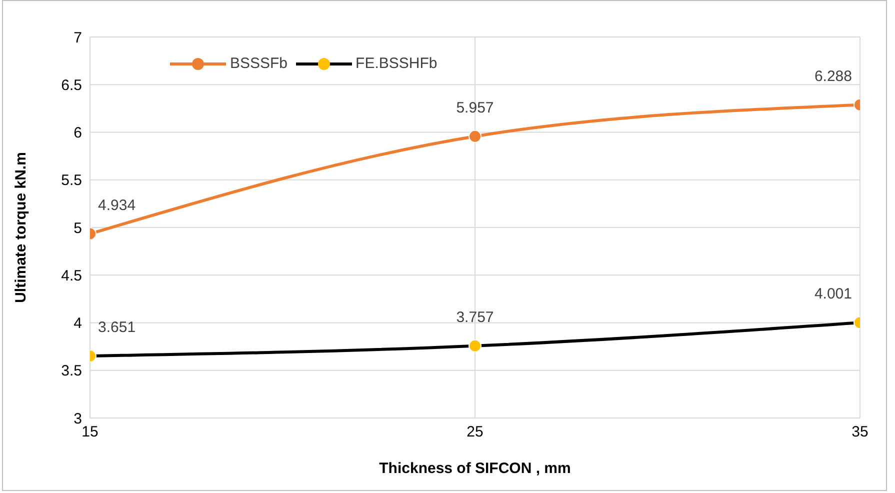 The image size is (895, 493). Describe the element at coordinates (71, 181) in the screenshot. I see `y-tick-label: 5.5` at that location.